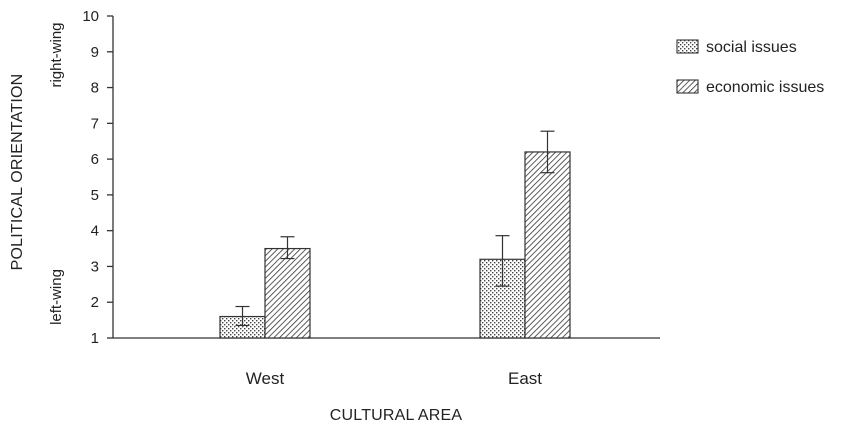 The height and width of the screenshot is (427, 842). Describe the element at coordinates (265, 378) in the screenshot. I see `x-category-label: West` at that location.